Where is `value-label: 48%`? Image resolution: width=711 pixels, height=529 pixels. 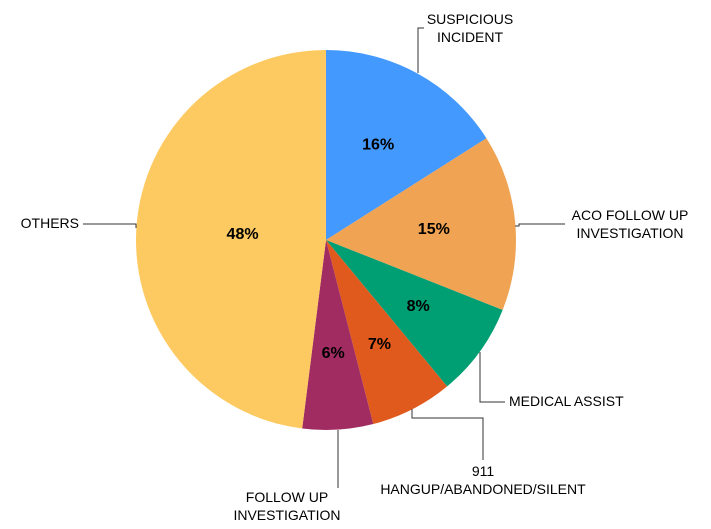
value-label: 48% is located at coordinates (243, 234).